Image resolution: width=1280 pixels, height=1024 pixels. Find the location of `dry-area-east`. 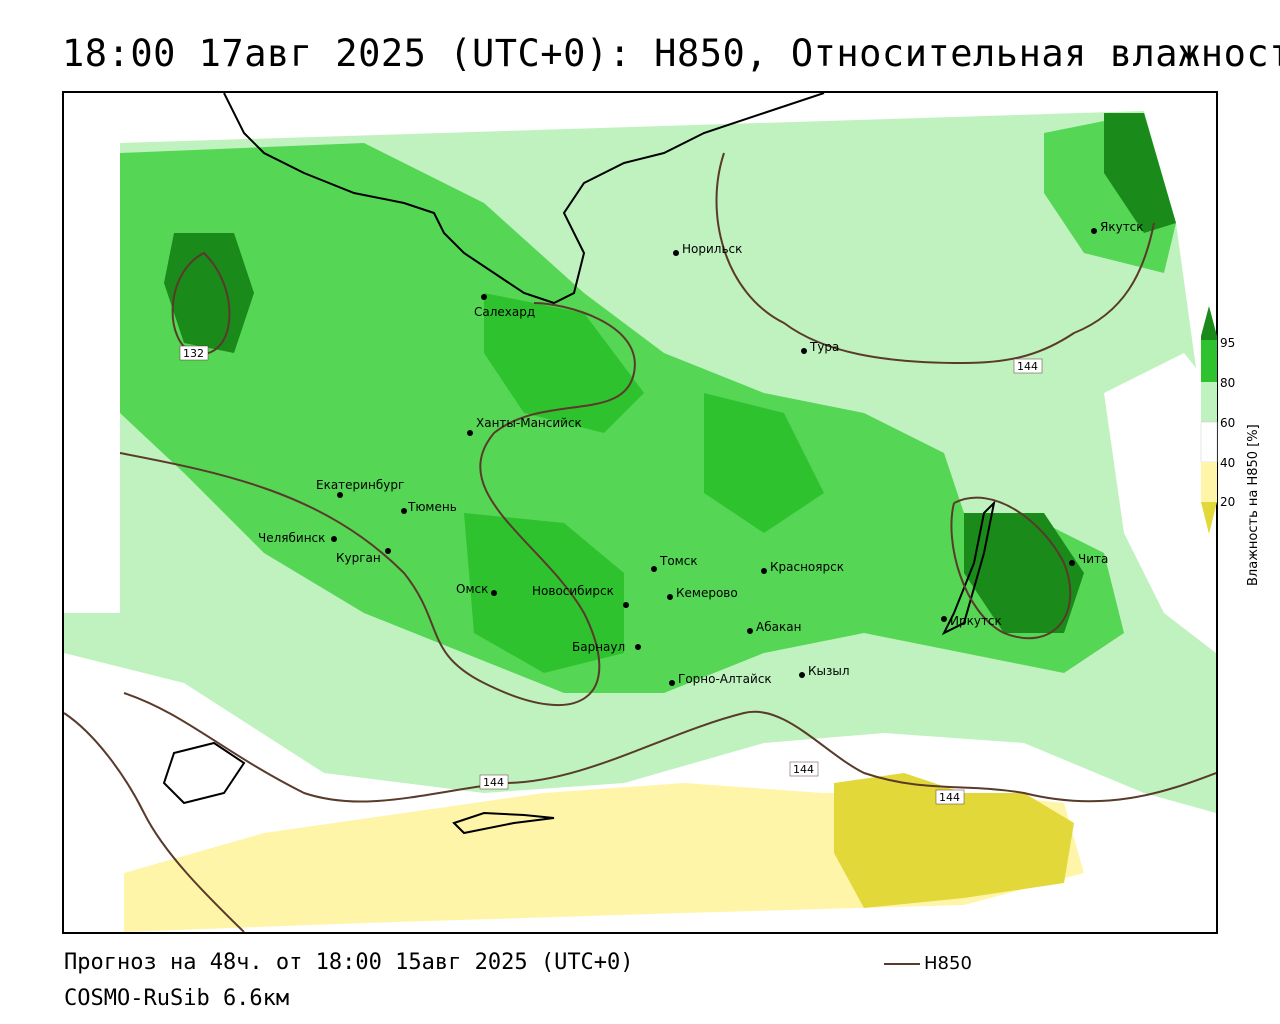

dry-area-east is located at coordinates (1160, 503).